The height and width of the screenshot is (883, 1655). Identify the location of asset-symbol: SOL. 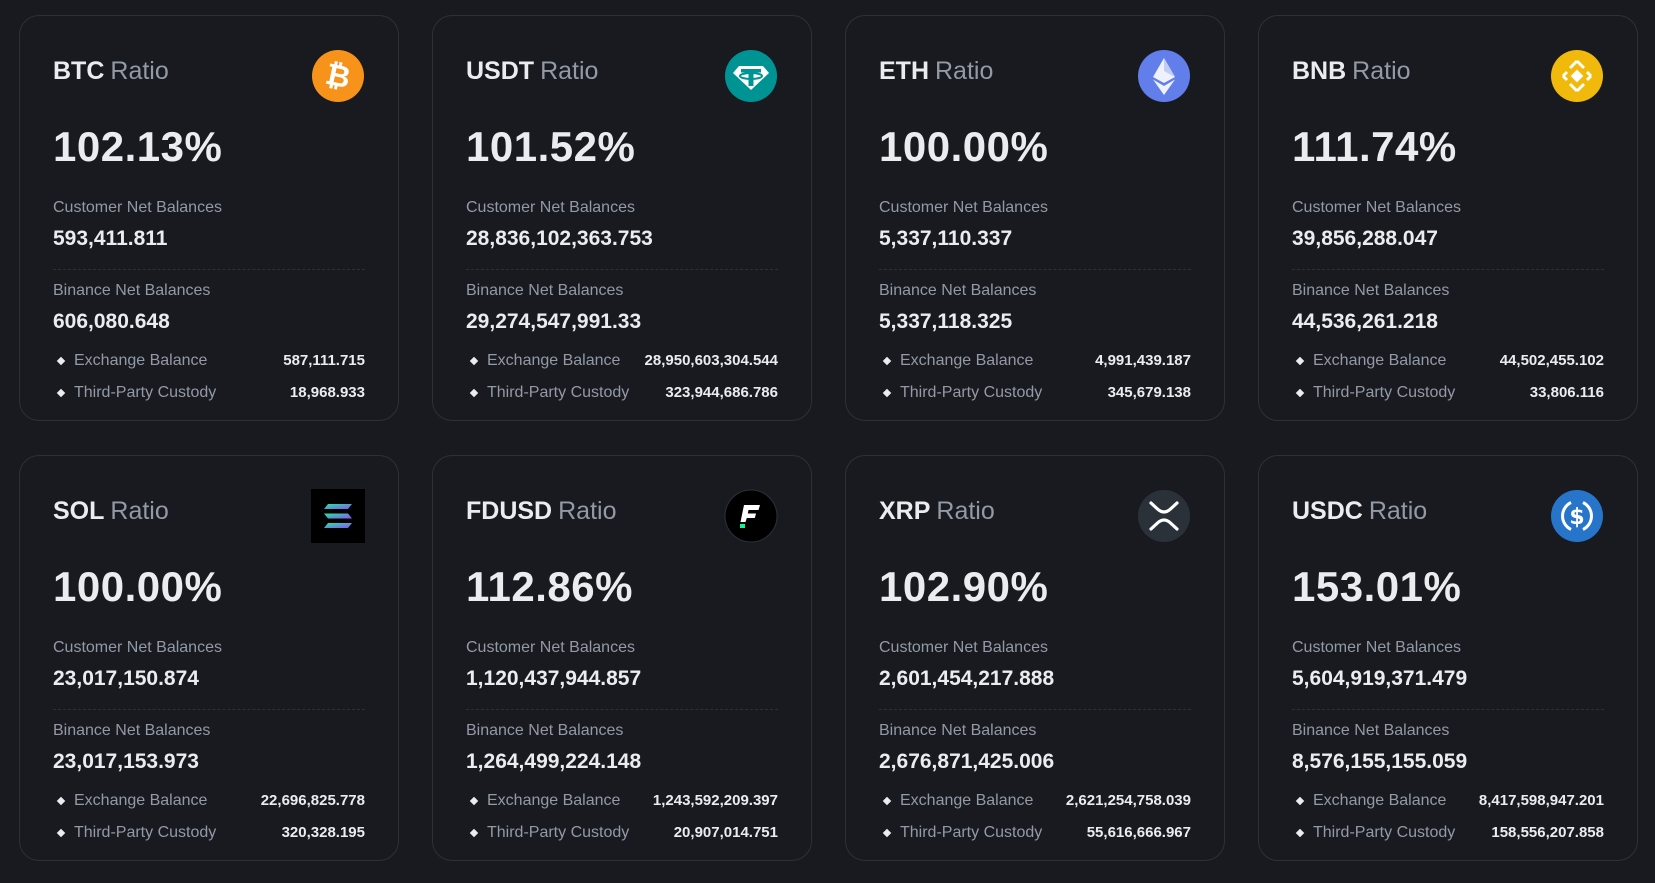
(79, 511).